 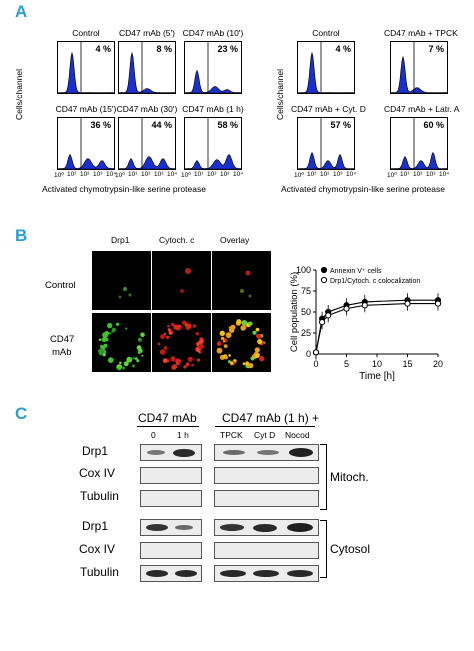 I want to click on header-right-rule, so click(x=265, y=426).